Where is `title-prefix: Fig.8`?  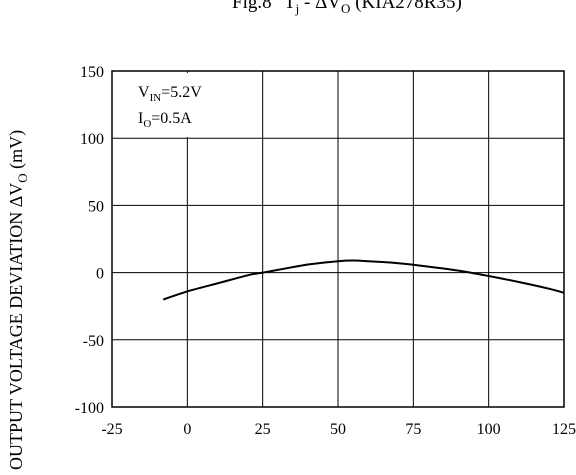
title-prefix: Fig.8 is located at coordinates (252, 6).